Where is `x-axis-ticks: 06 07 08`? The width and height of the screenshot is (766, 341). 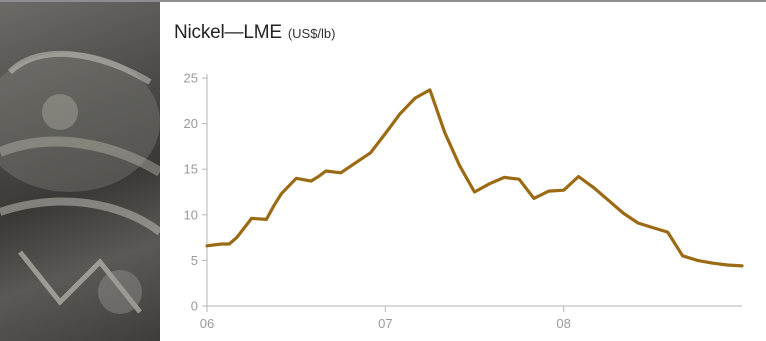
x-axis-ticks: 06 07 08 is located at coordinates (385, 318).